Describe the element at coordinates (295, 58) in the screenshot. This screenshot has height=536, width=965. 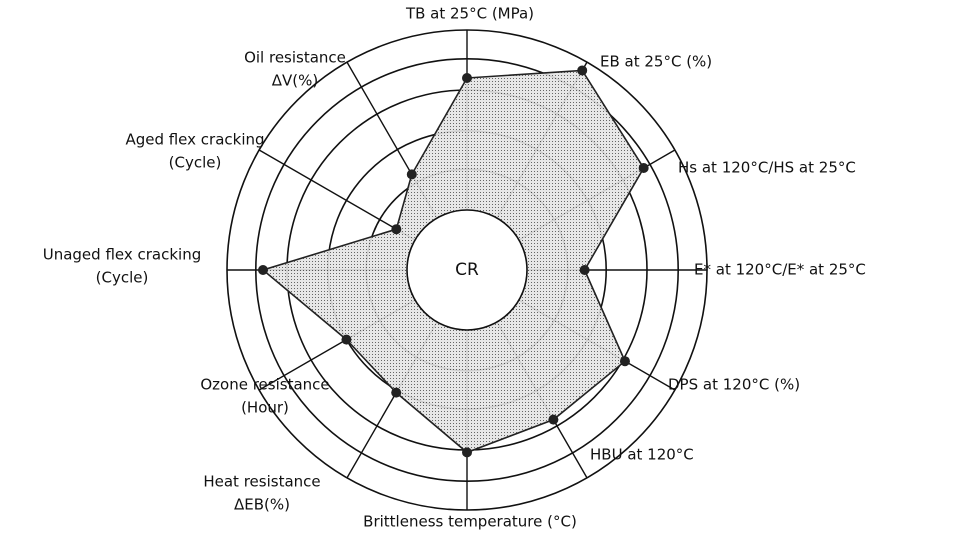
I see `axis-label: Oil resistance` at that location.